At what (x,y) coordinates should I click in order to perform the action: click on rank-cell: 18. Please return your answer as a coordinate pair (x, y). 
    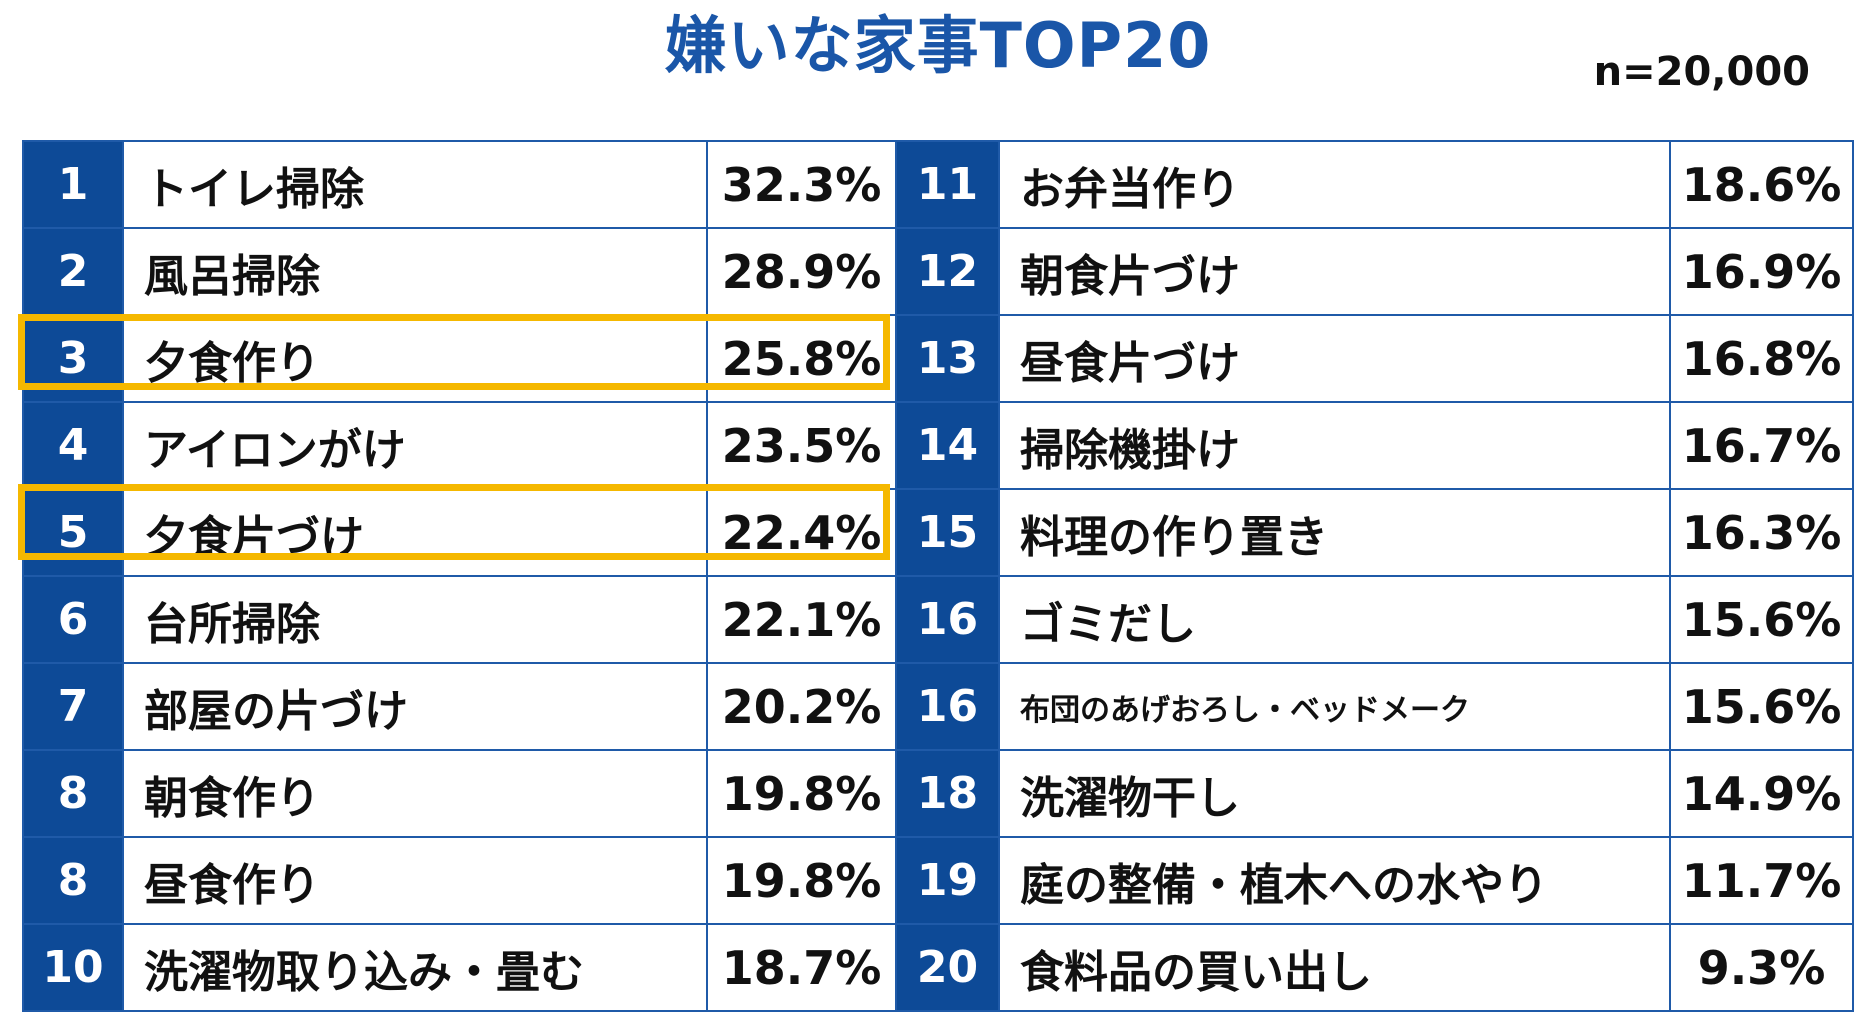
    Looking at the image, I should click on (947, 793).